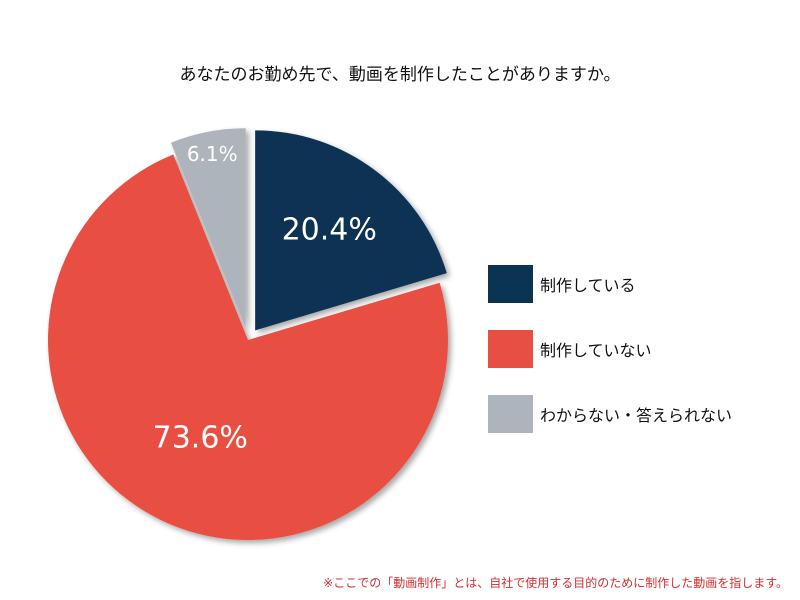 This screenshot has width=800, height=600. What do you see at coordinates (329, 229) in the screenshot?
I see `slice-value-label-seisaku-shiteiru: 20.4%` at bounding box center [329, 229].